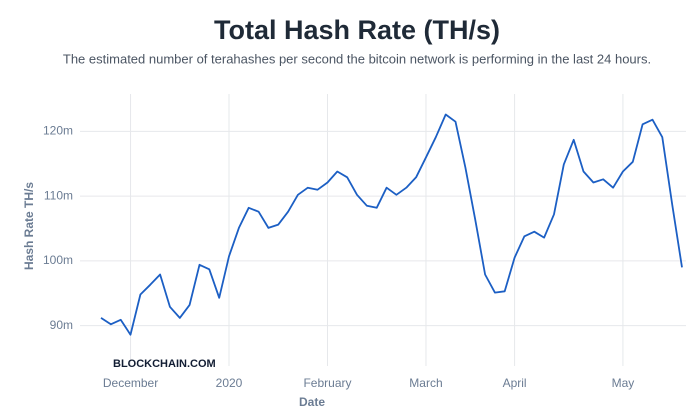 Image resolution: width=700 pixels, height=419 pixels. I want to click on y-tick-label: 90m, so click(61, 325).